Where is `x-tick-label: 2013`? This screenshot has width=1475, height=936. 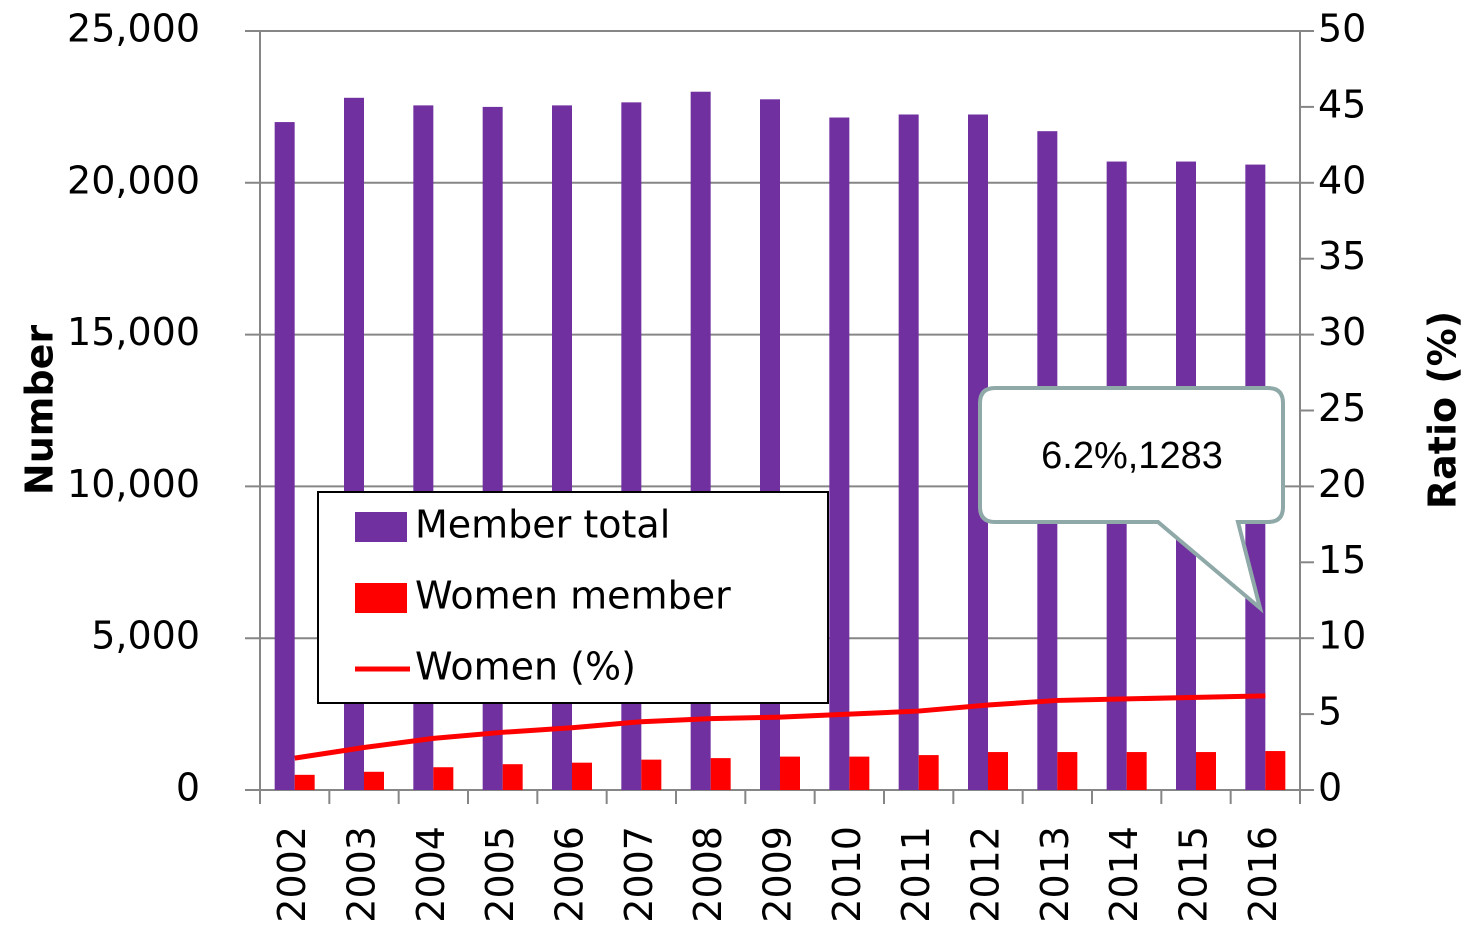 x-tick-label: 2013 is located at coordinates (1055, 874).